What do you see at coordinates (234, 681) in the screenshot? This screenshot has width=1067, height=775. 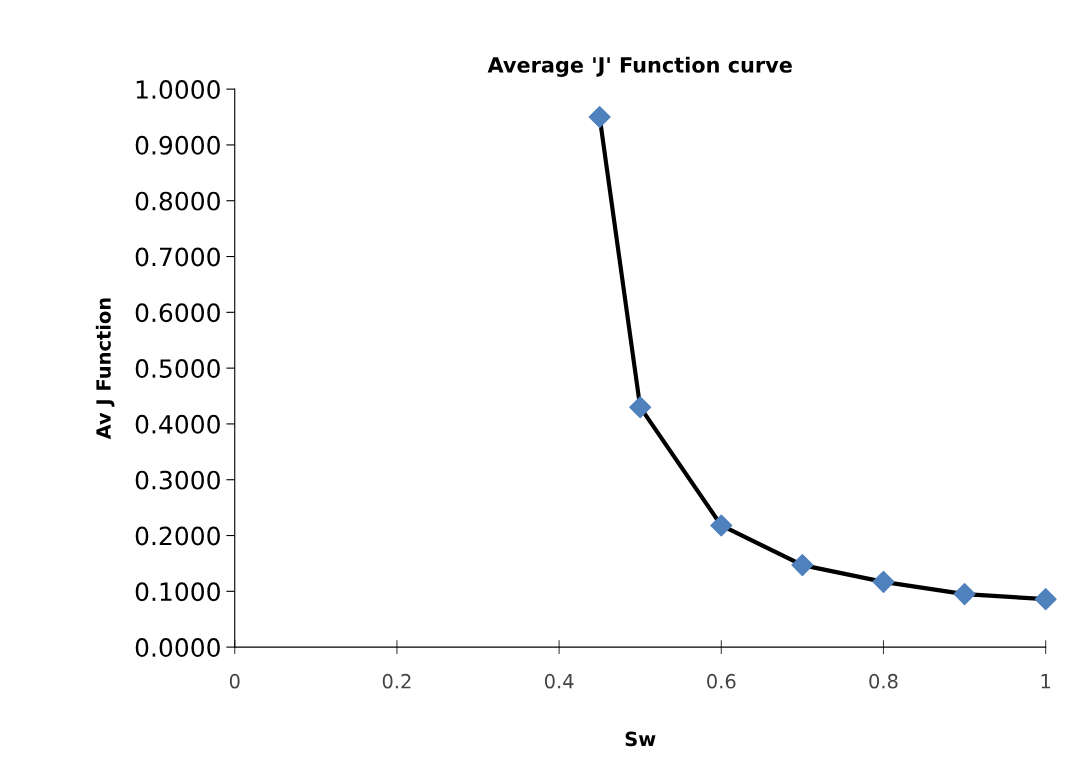 I see `x-tick-label: 0` at bounding box center [234, 681].